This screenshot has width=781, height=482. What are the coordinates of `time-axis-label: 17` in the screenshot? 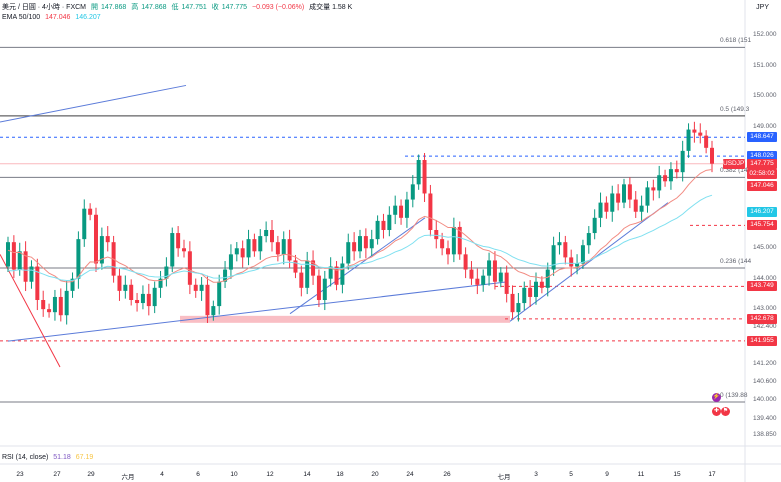 It's located at (712, 474).